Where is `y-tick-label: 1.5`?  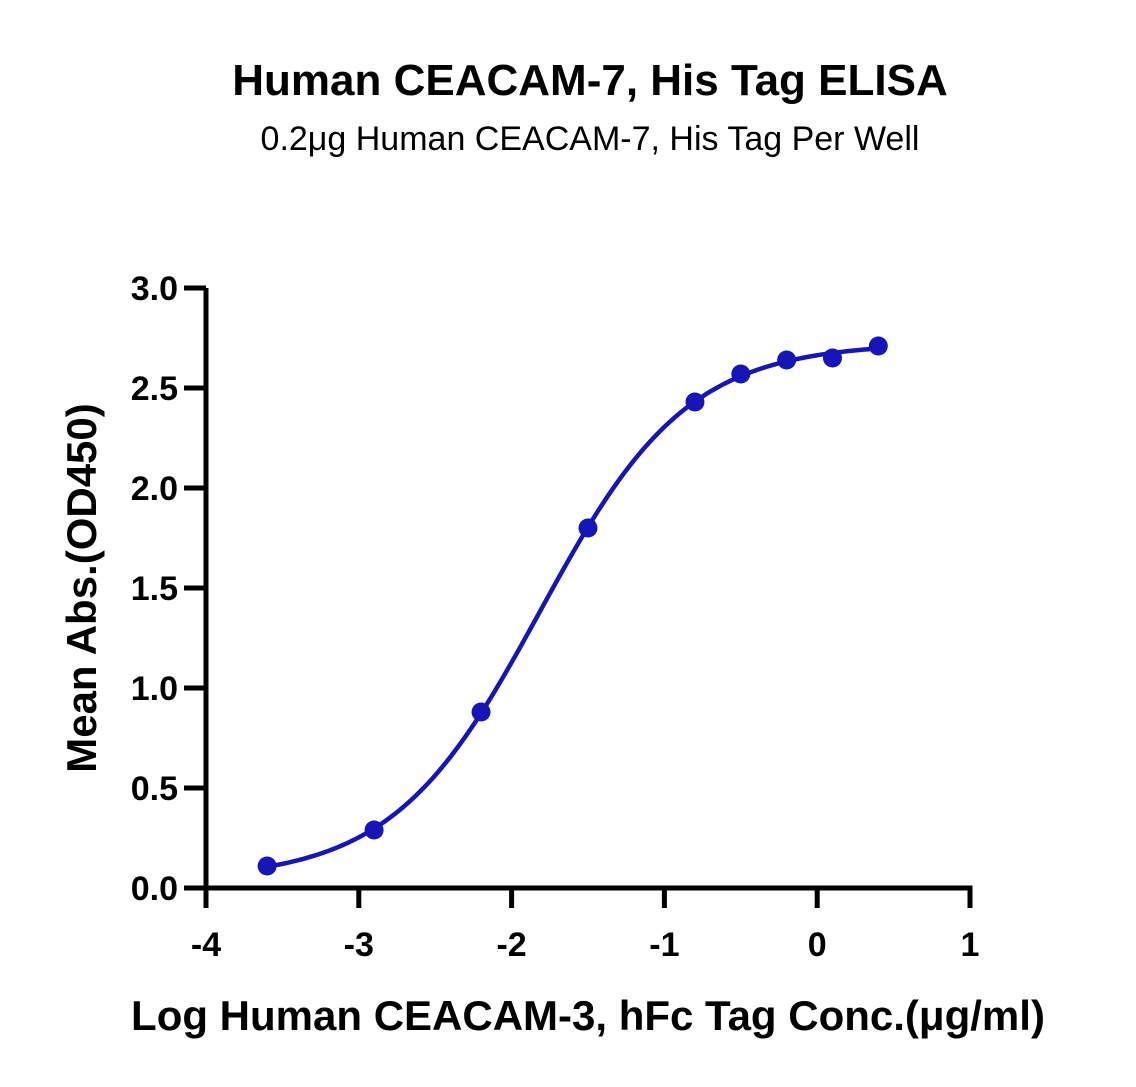 y-tick-label: 1.5 is located at coordinates (154, 589).